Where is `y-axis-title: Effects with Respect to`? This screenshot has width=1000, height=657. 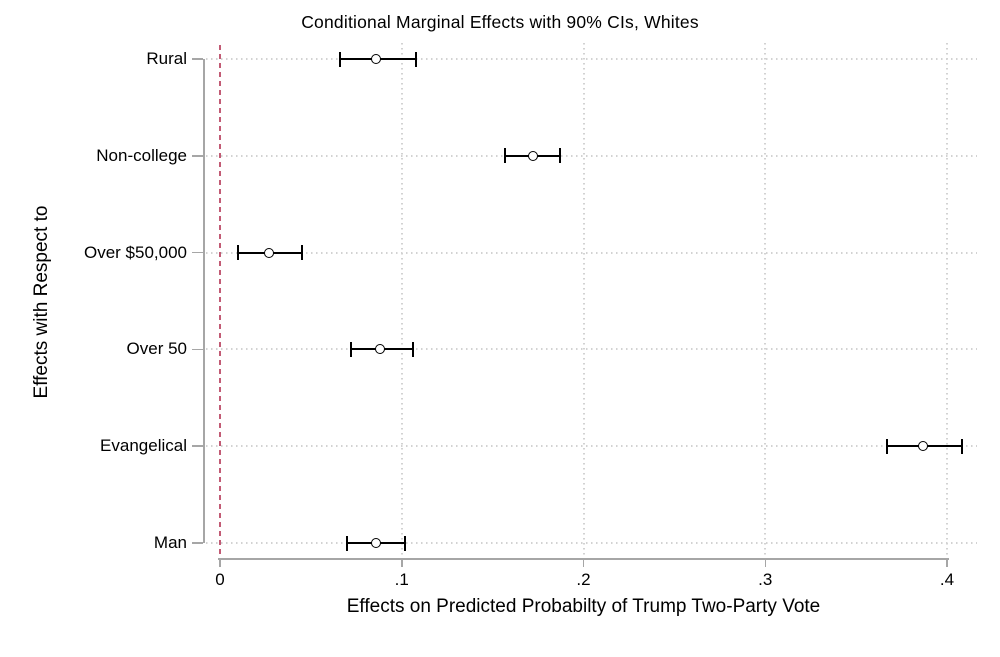 y-axis-title: Effects with Respect to is located at coordinates (41, 302).